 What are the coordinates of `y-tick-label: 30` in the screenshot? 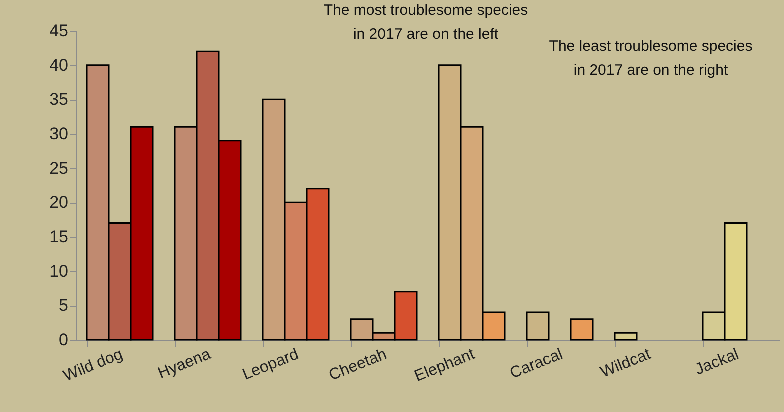 It's located at (59, 134).